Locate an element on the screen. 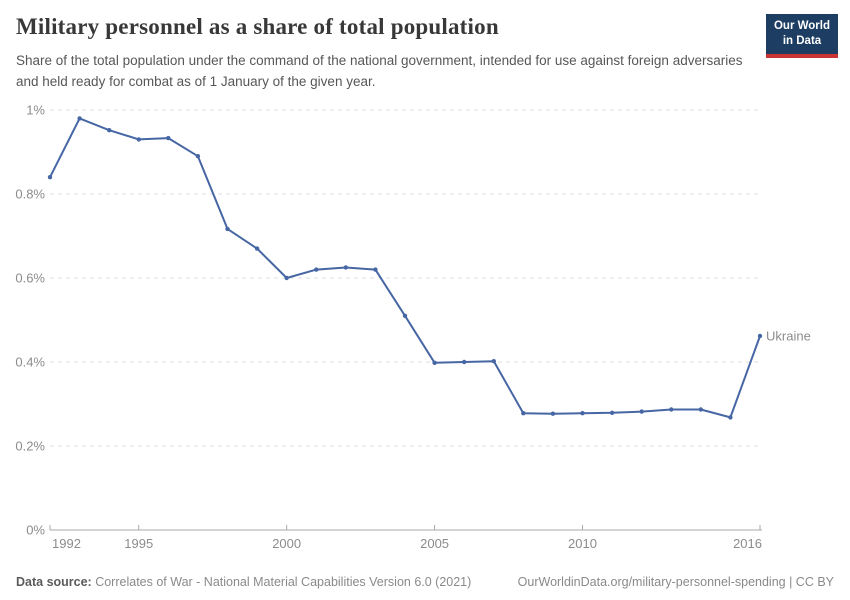 This screenshot has width=850, height=600. x-tick-label: 2000 is located at coordinates (286, 543).